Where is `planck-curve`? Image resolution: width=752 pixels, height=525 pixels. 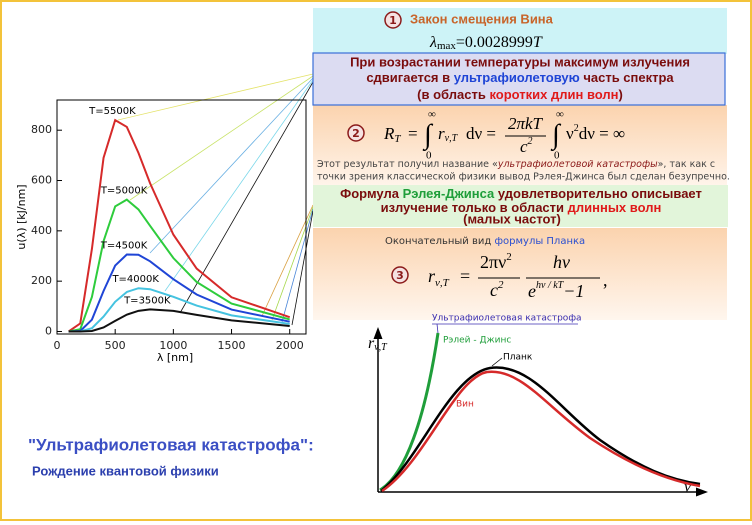 planck-curve is located at coordinates (540, 429).